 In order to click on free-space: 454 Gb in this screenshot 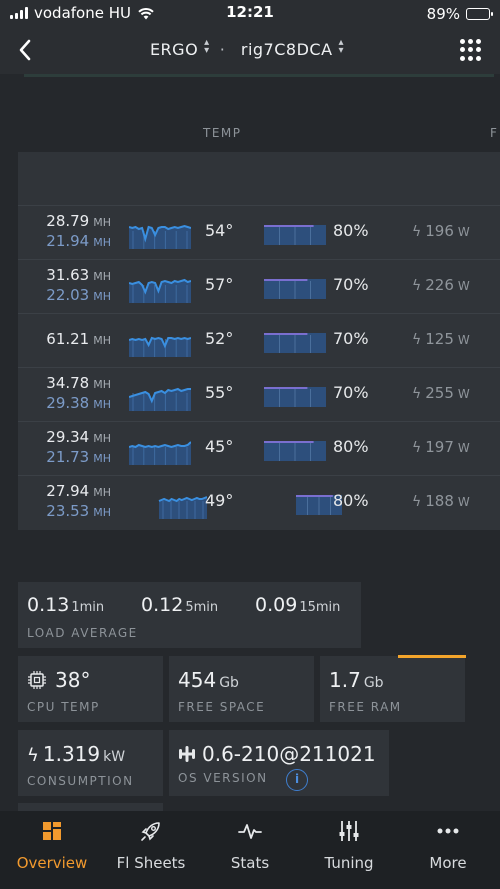, I will do `click(208, 680)`.